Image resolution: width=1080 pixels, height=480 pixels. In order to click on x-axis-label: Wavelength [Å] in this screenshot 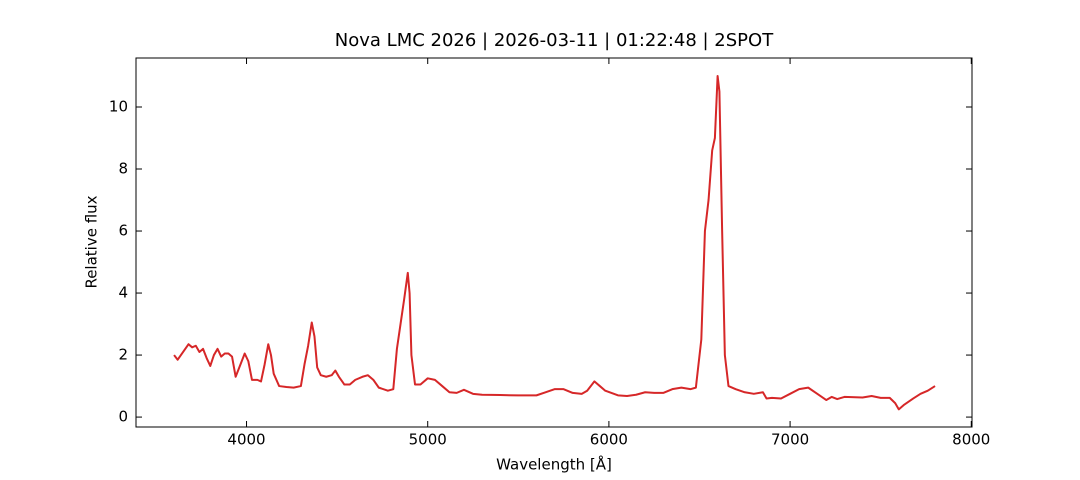, I will do `click(554, 464)`.